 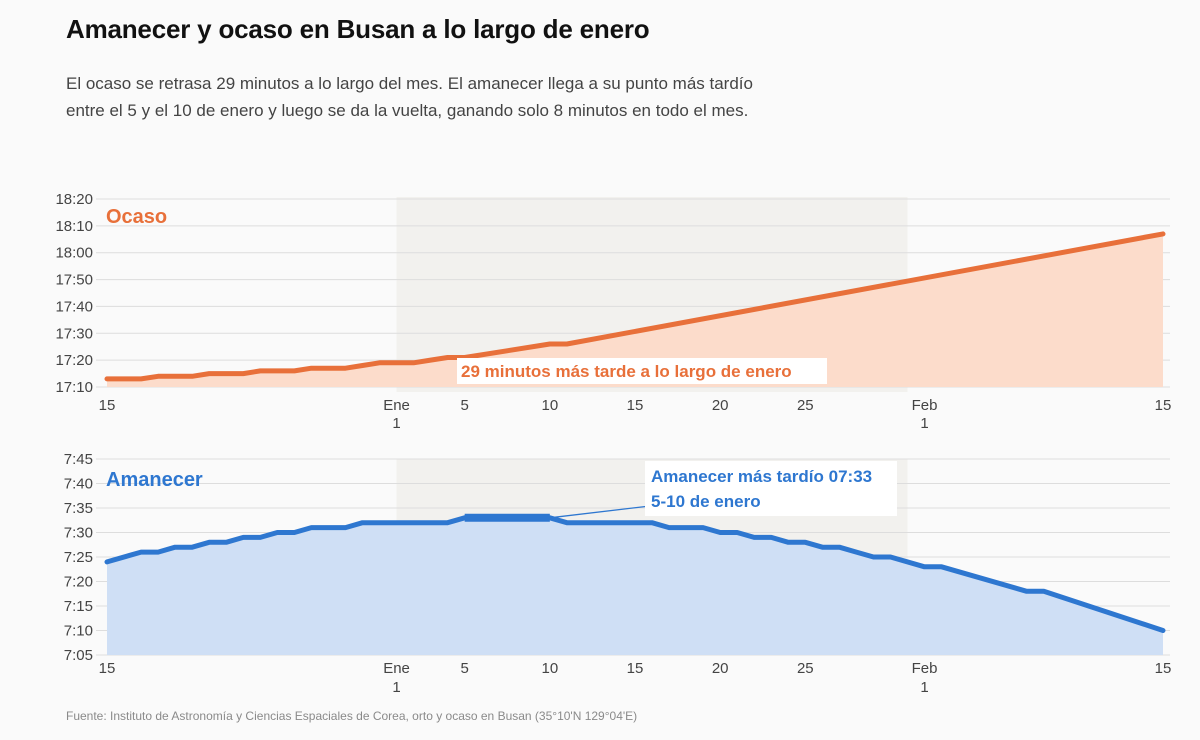 What do you see at coordinates (761, 476) in the screenshot?
I see `sunrise-annotation-line1: Amanecer más tardío 07:33` at bounding box center [761, 476].